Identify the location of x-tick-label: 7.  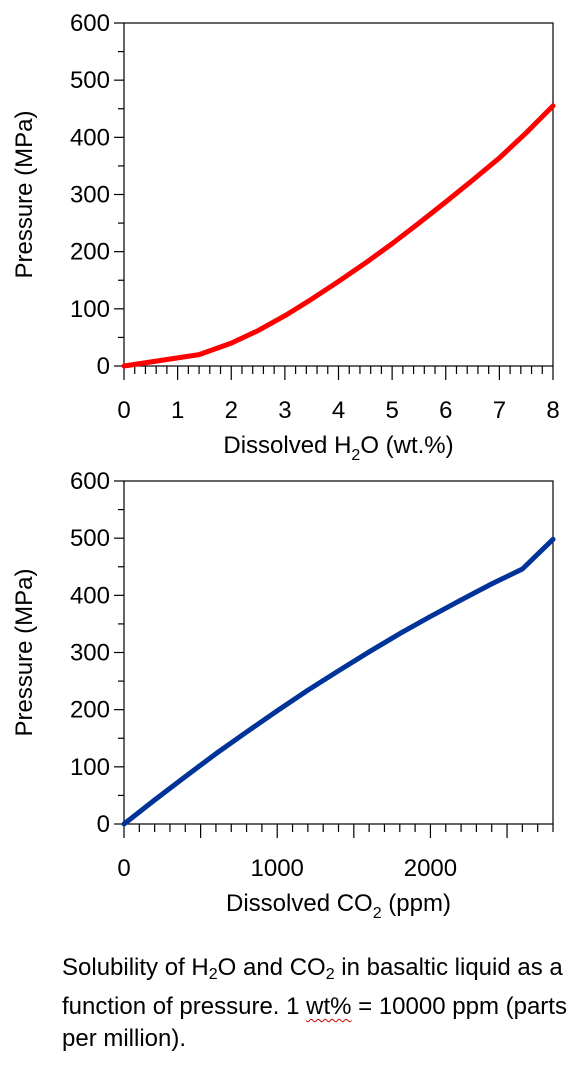
(499, 410).